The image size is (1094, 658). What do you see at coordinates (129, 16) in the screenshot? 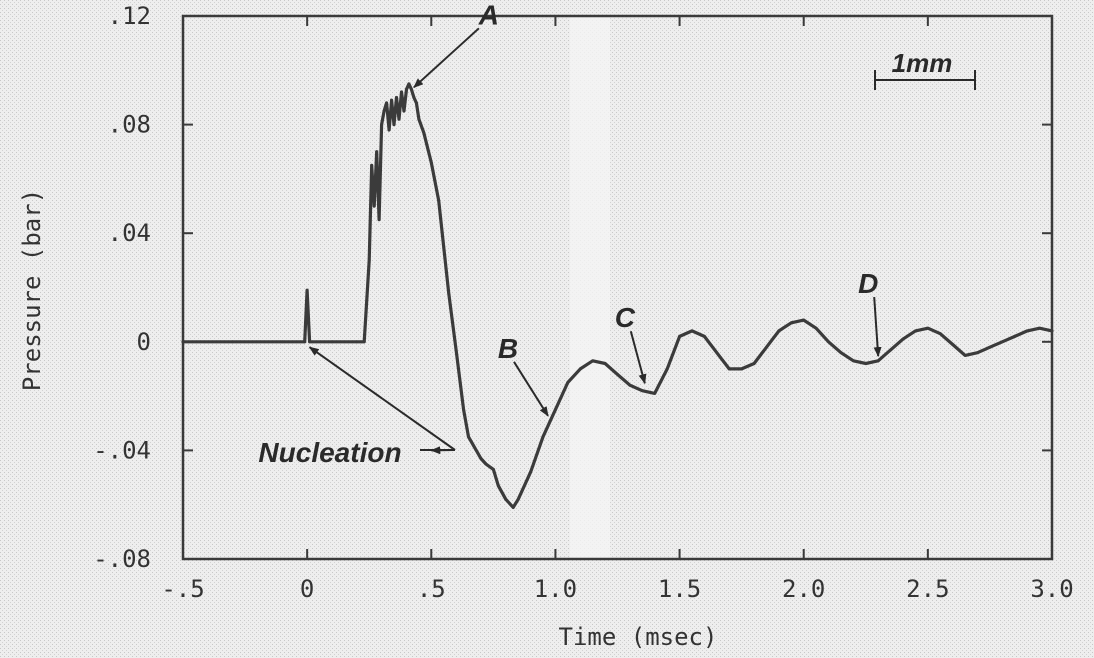
I see `y-tick-label: .12` at bounding box center [129, 16].